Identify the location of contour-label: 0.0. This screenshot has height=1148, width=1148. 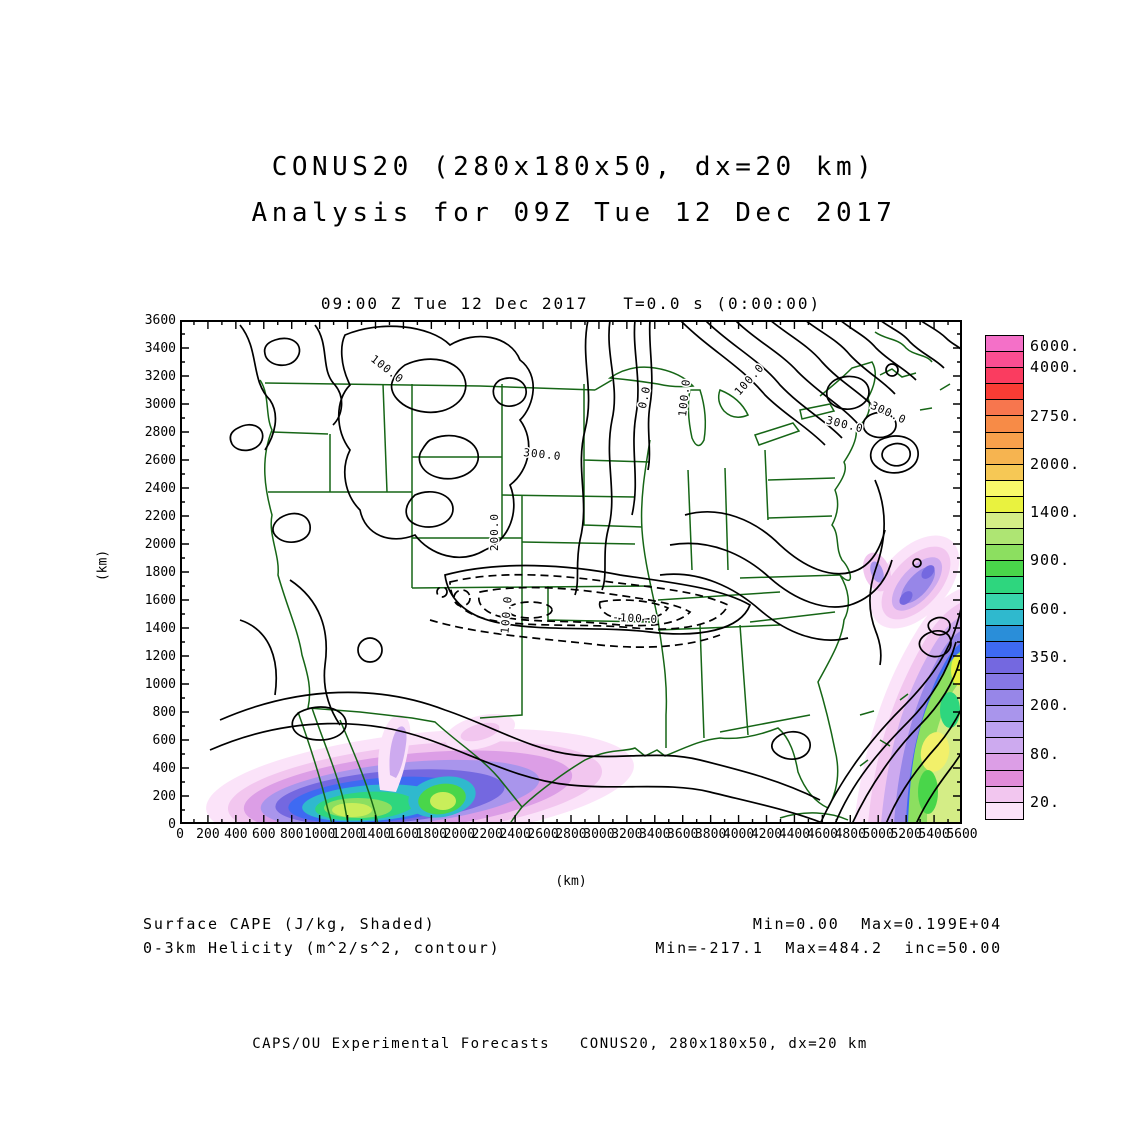
(644, 397).